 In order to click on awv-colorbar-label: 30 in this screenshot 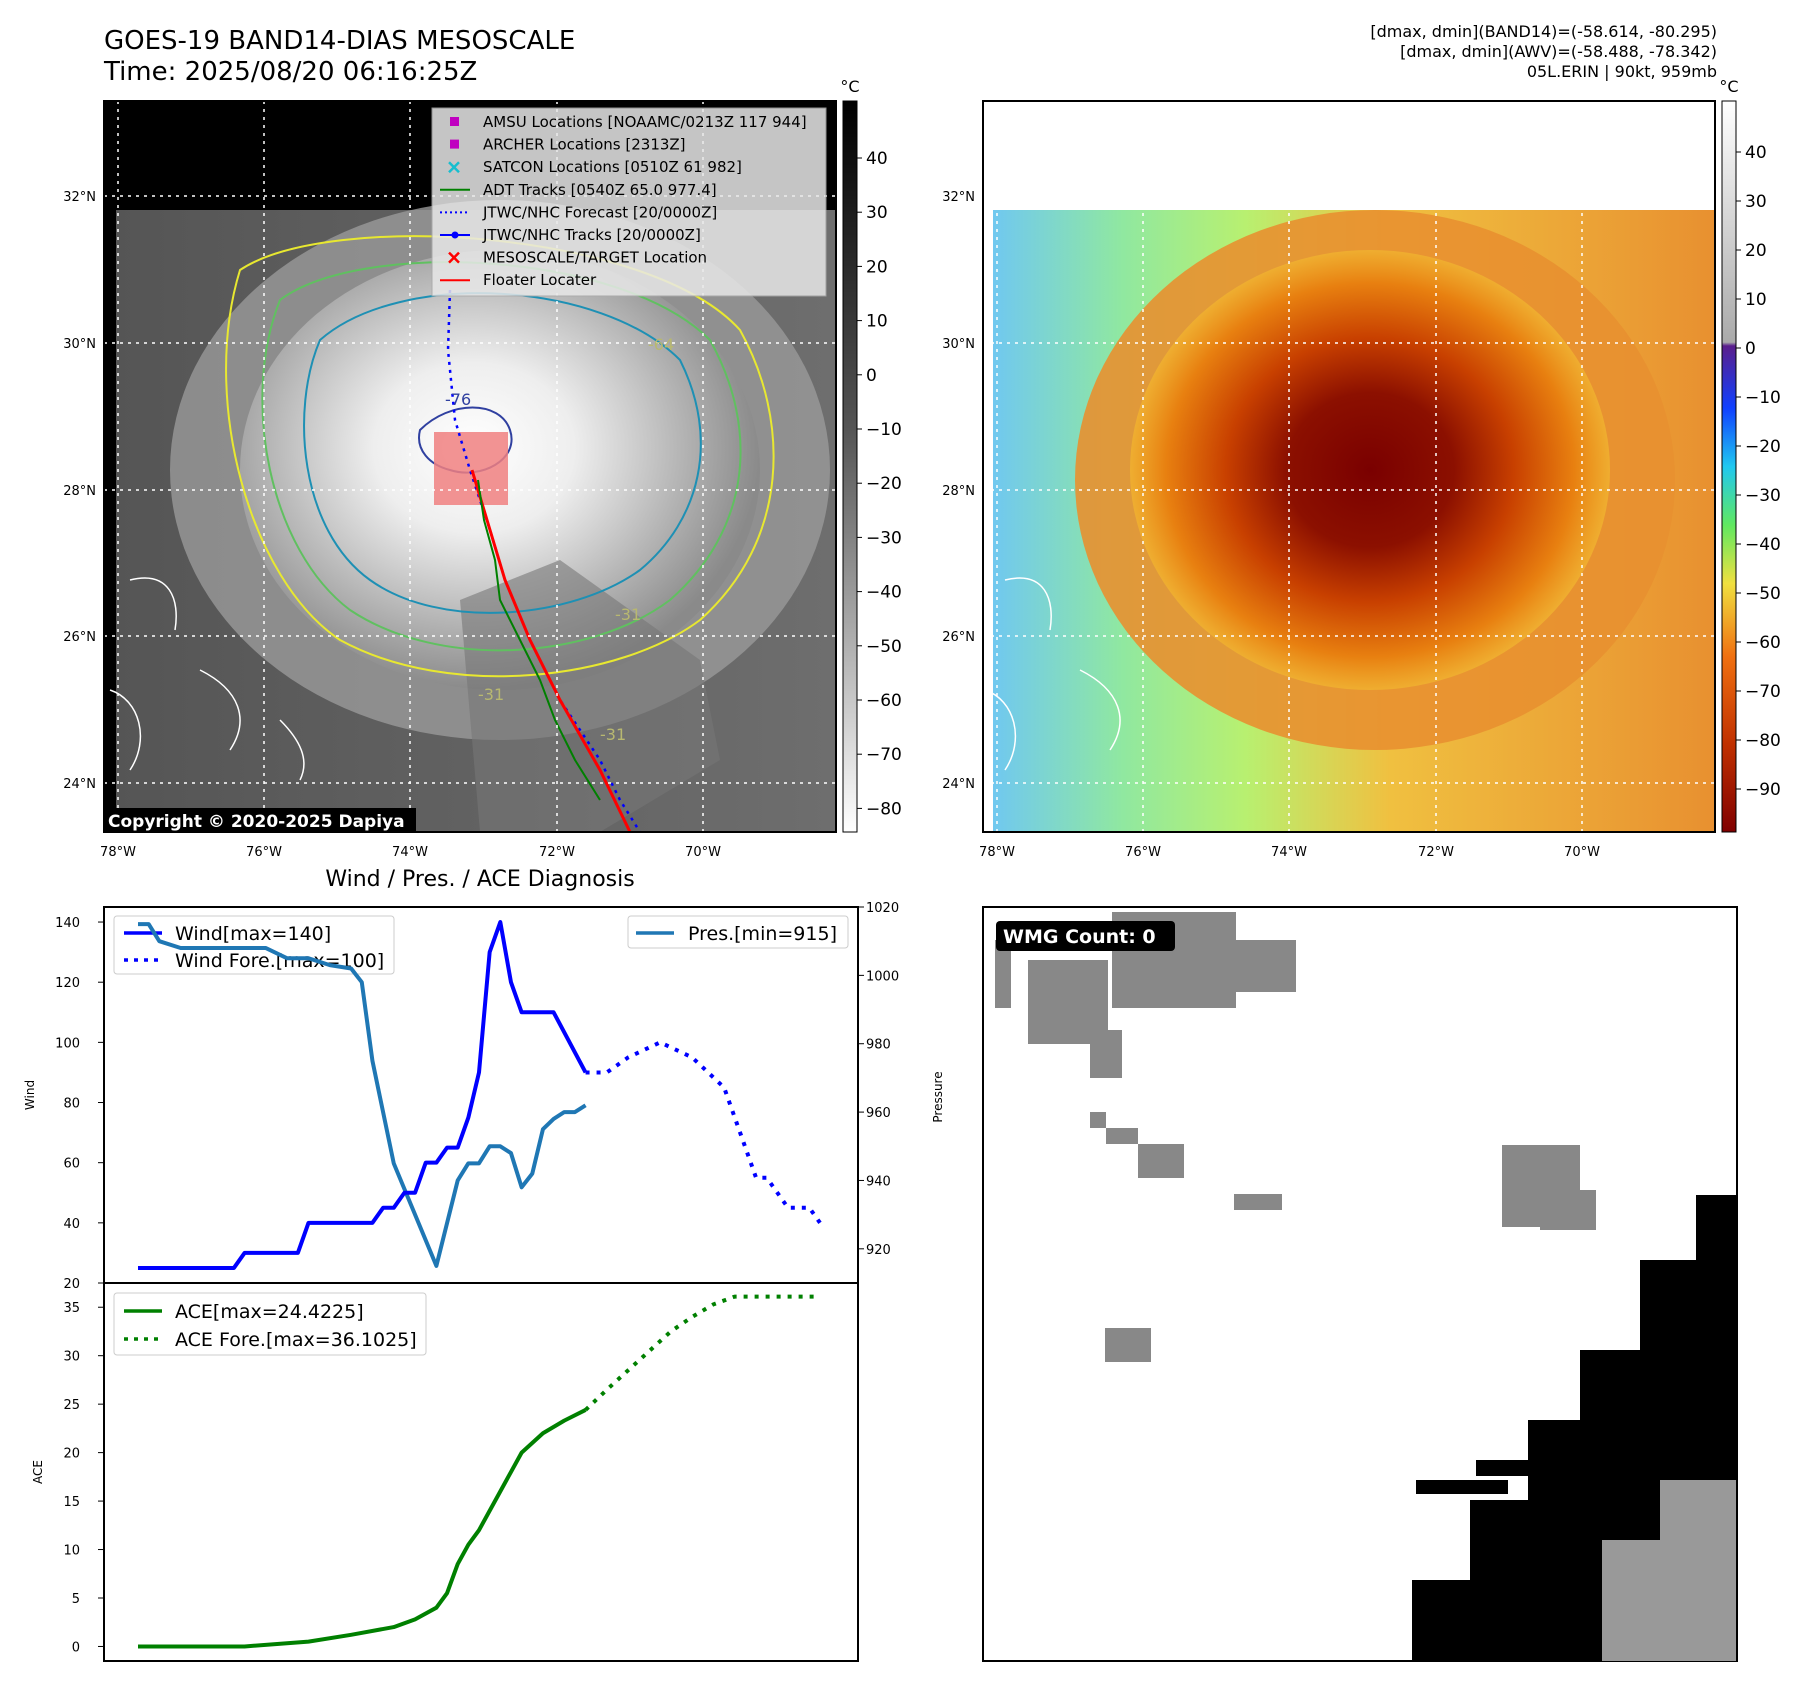, I will do `click(1756, 202)`.